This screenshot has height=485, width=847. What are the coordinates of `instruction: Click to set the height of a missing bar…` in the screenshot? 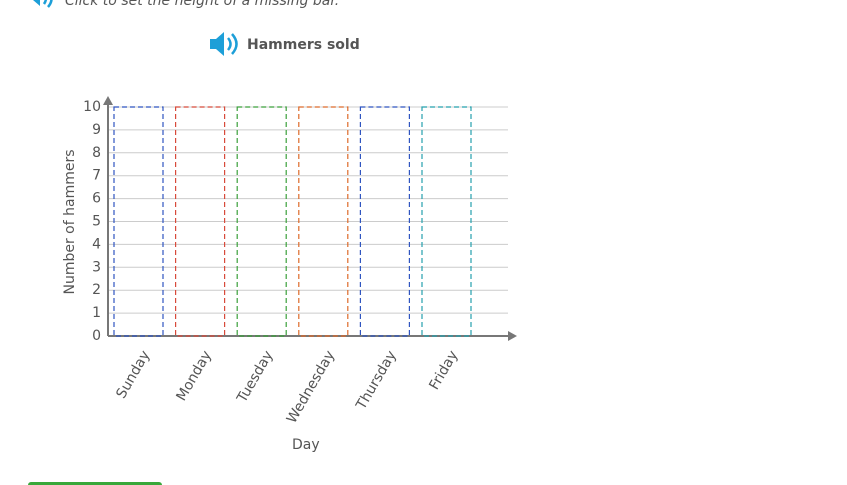 It's located at (202, 4).